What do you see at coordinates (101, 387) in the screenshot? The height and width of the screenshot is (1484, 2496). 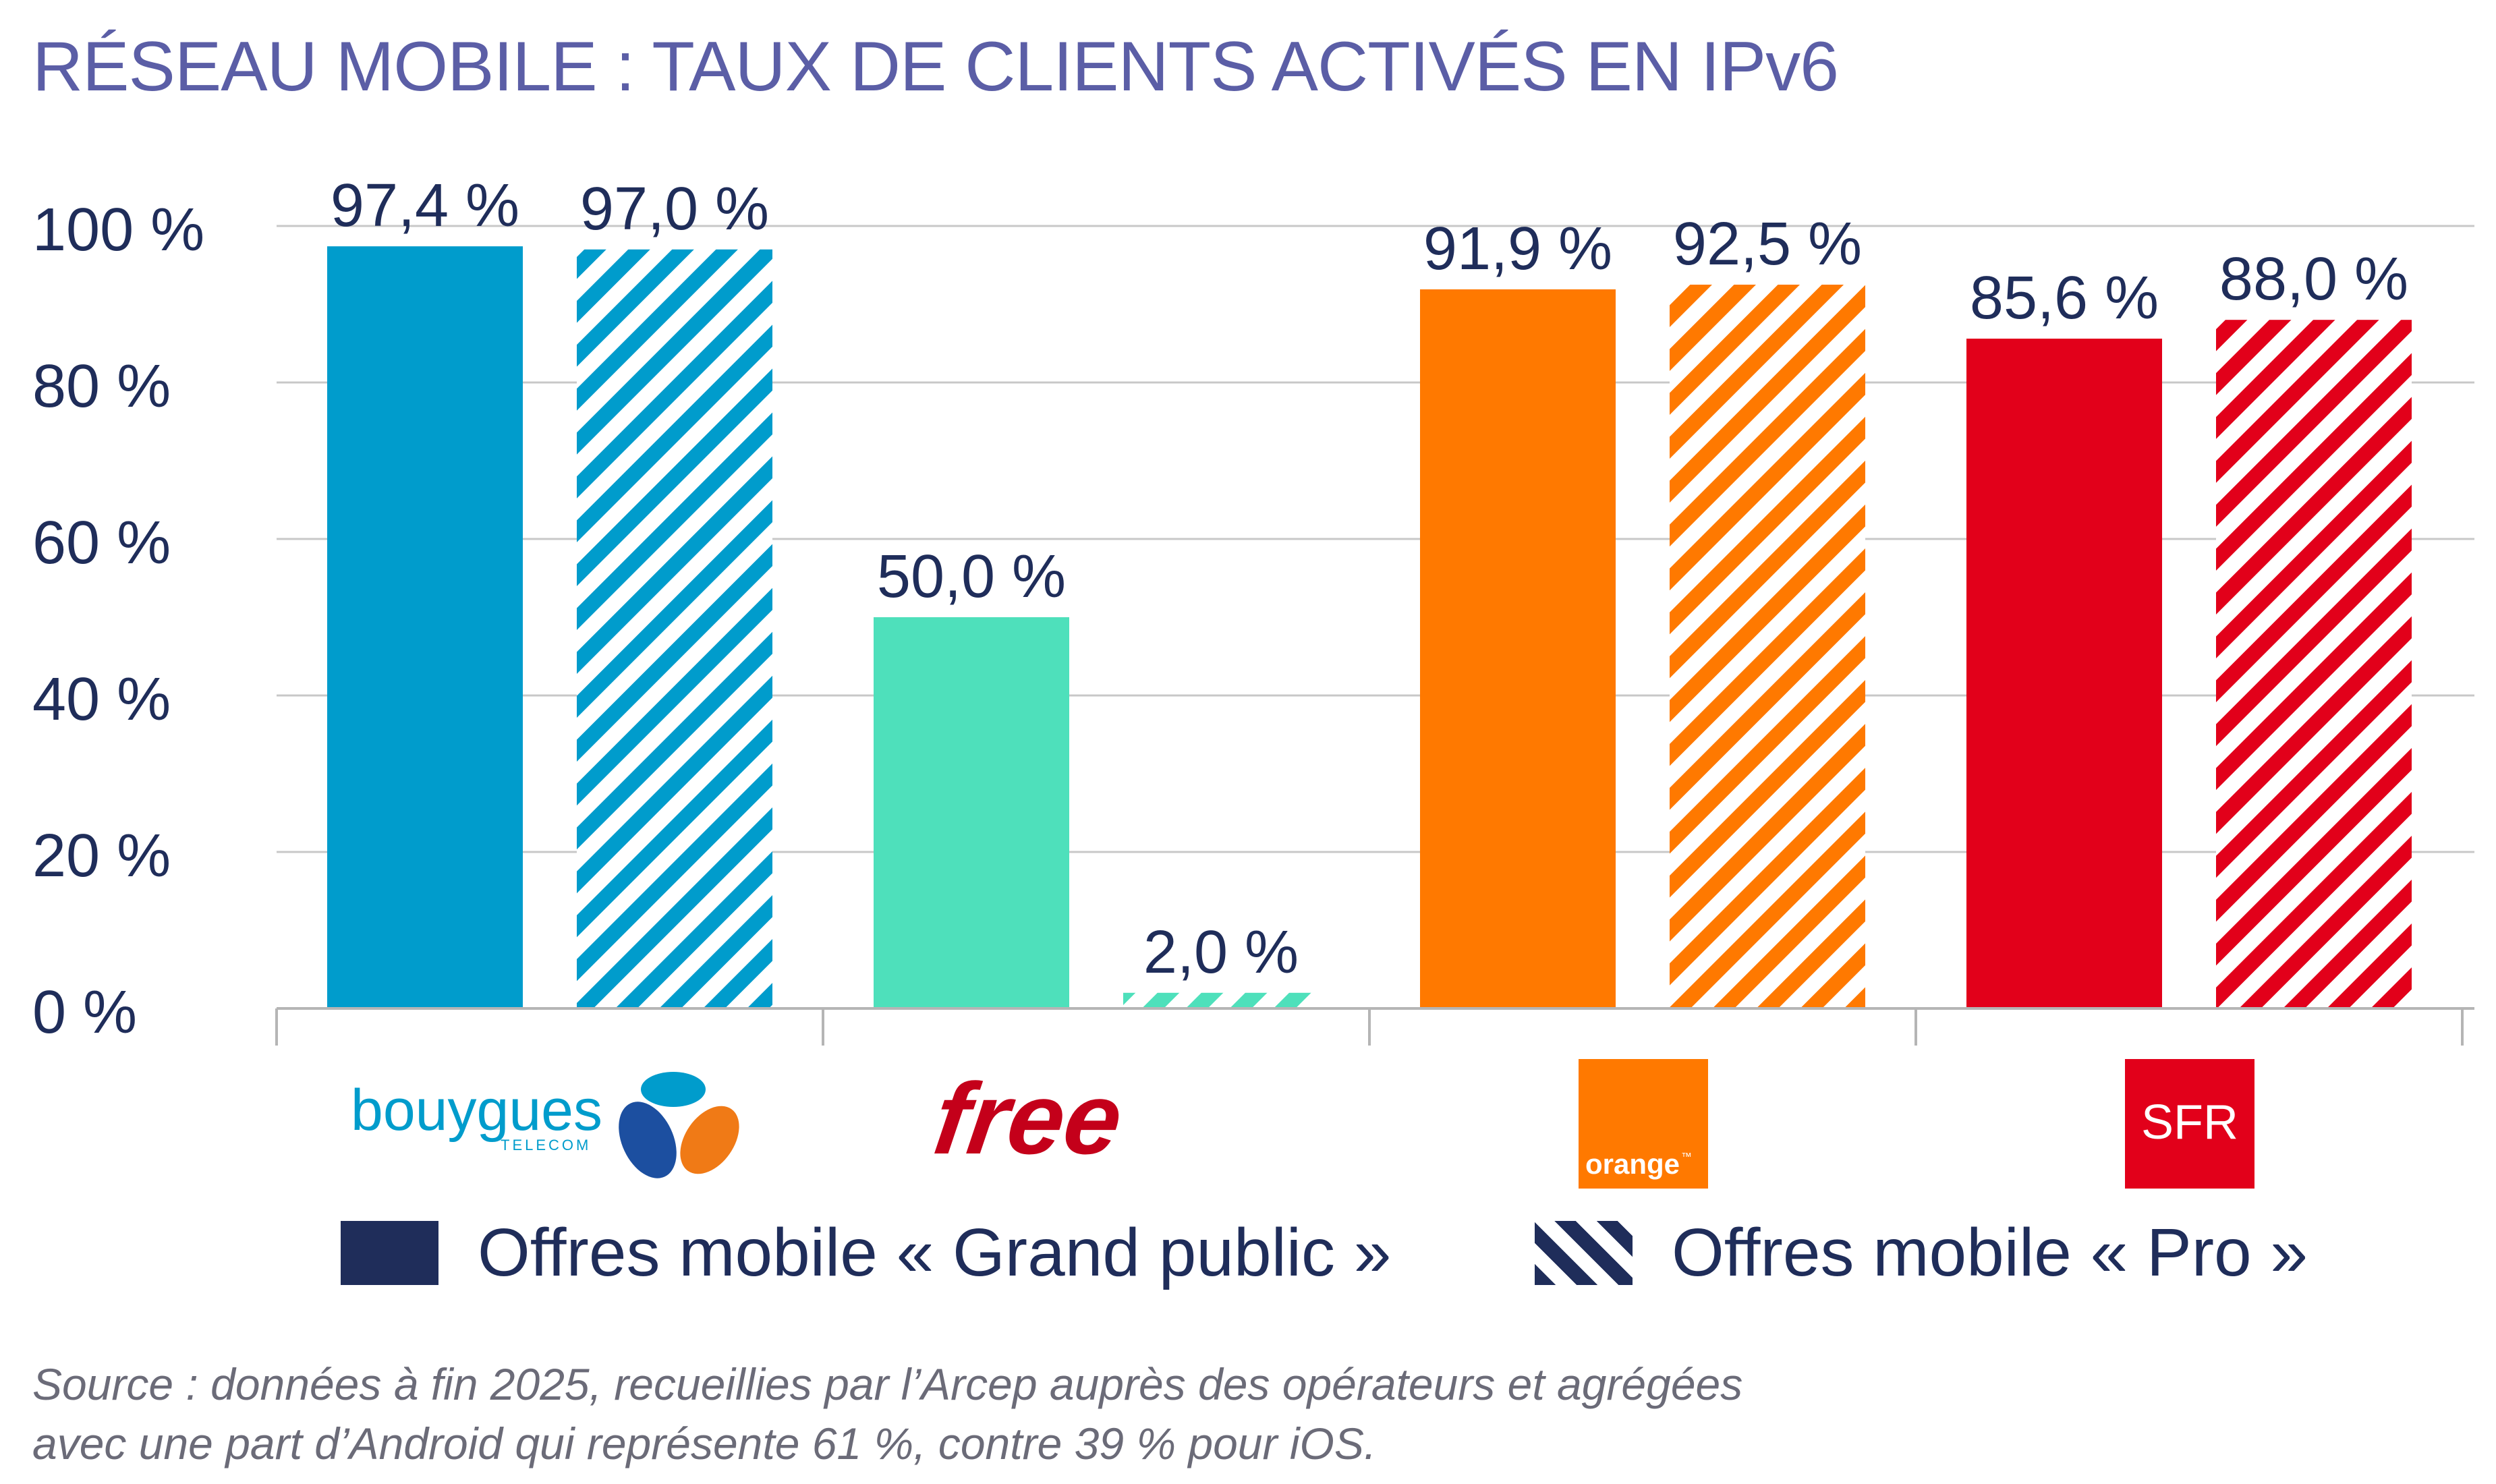 I see `y-tick-label: 80 %` at bounding box center [101, 387].